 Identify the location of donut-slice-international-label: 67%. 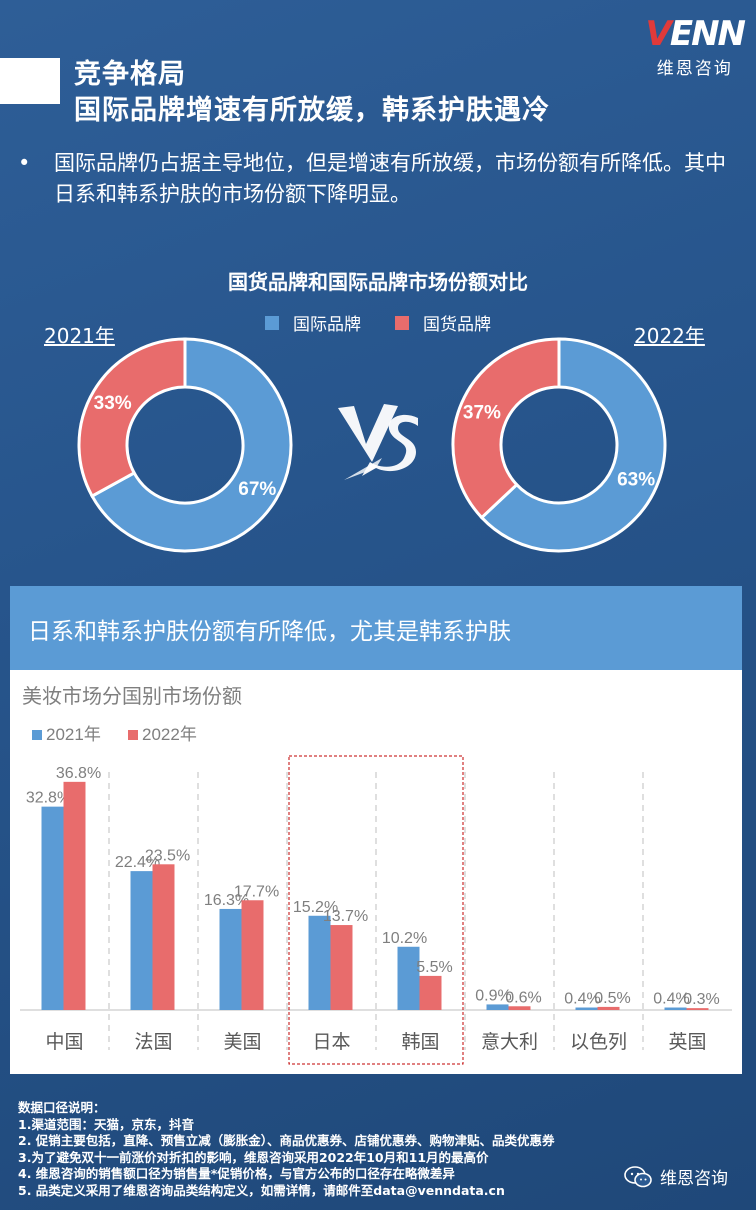
(257, 489).